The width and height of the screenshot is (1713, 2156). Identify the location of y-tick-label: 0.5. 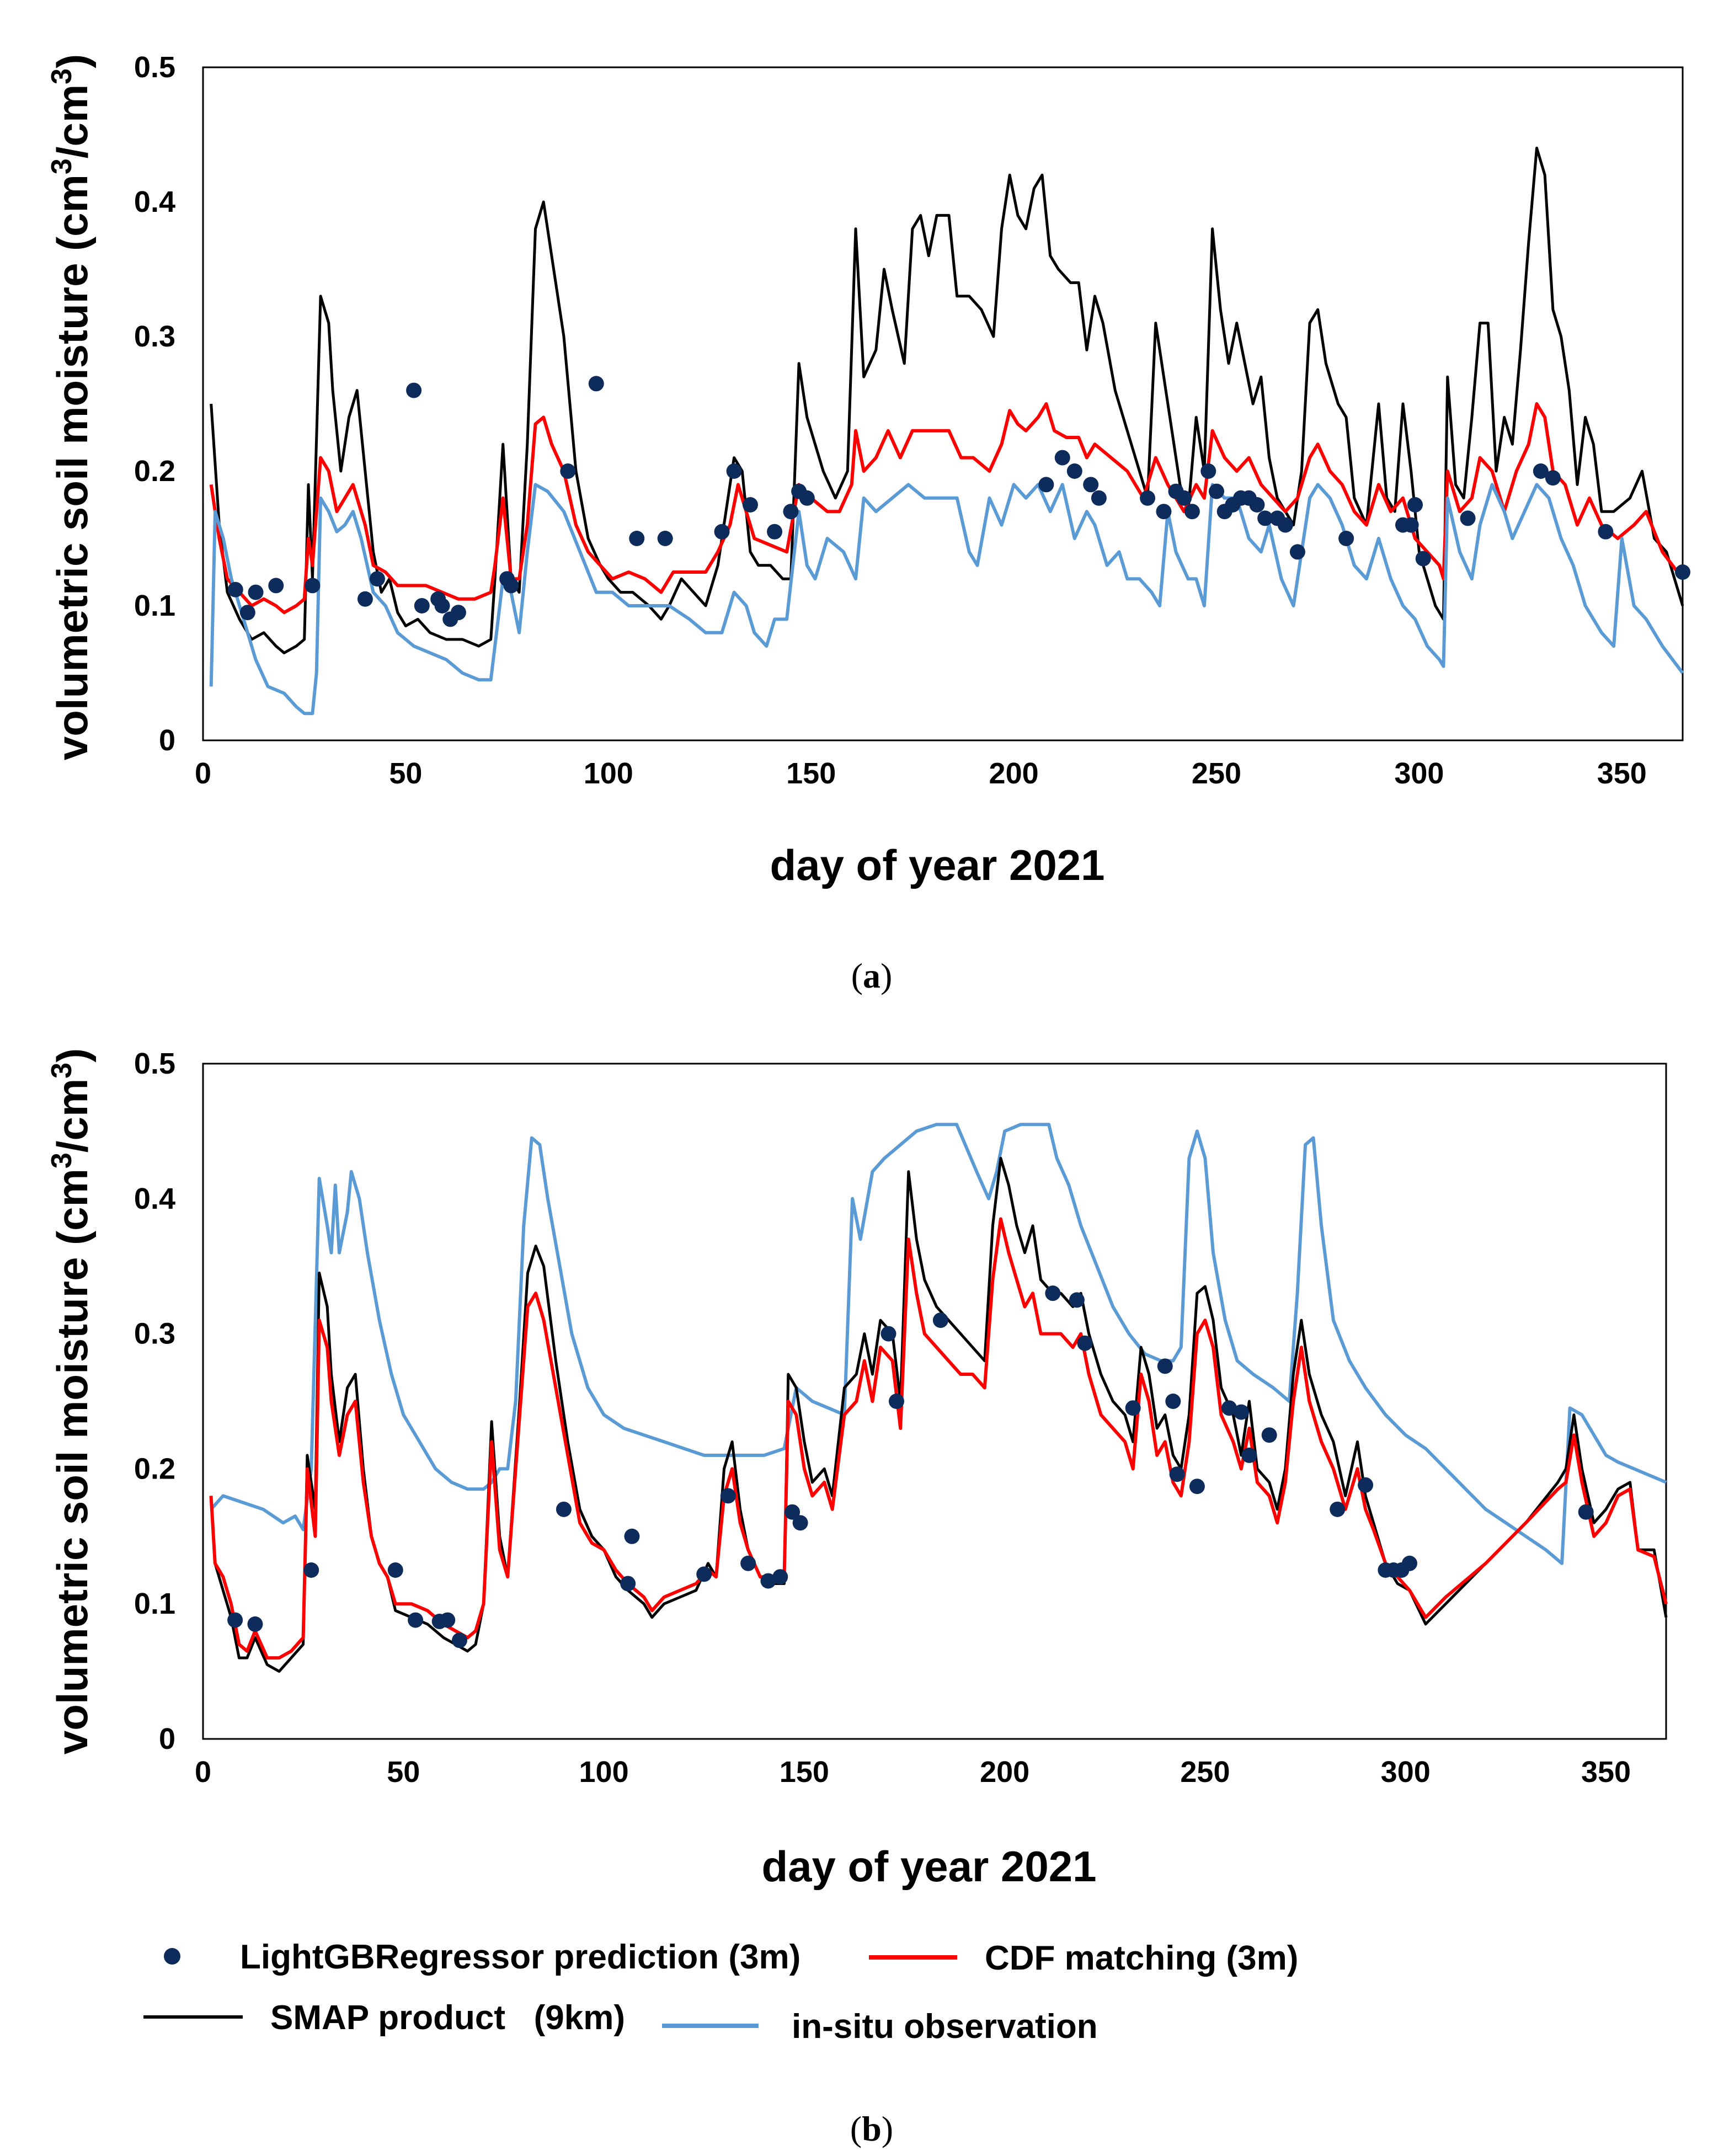
(154, 1063).